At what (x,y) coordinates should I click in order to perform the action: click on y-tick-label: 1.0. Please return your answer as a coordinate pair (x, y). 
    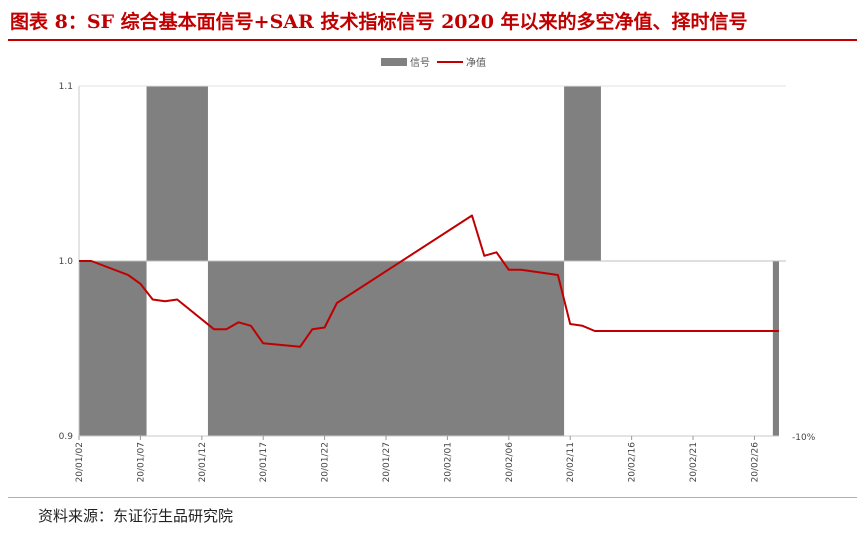
    Looking at the image, I should click on (66, 262).